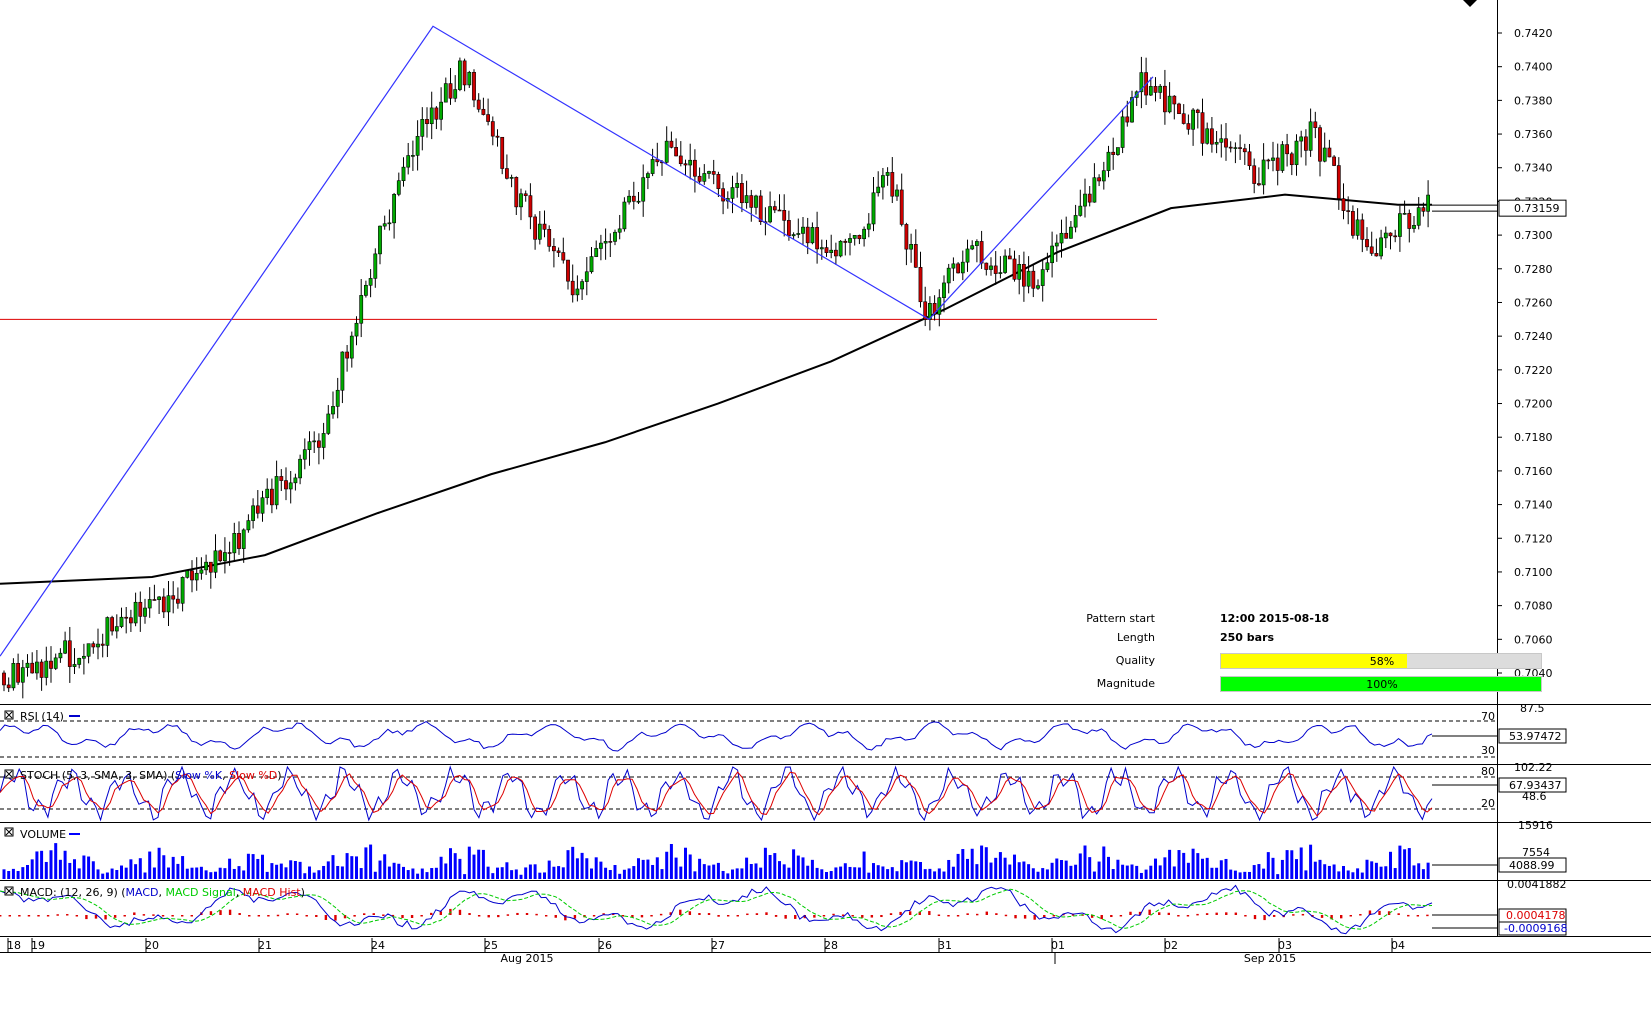 The width and height of the screenshot is (1651, 1014). I want to click on current-price-marker: 0.73159, so click(1499, 208).